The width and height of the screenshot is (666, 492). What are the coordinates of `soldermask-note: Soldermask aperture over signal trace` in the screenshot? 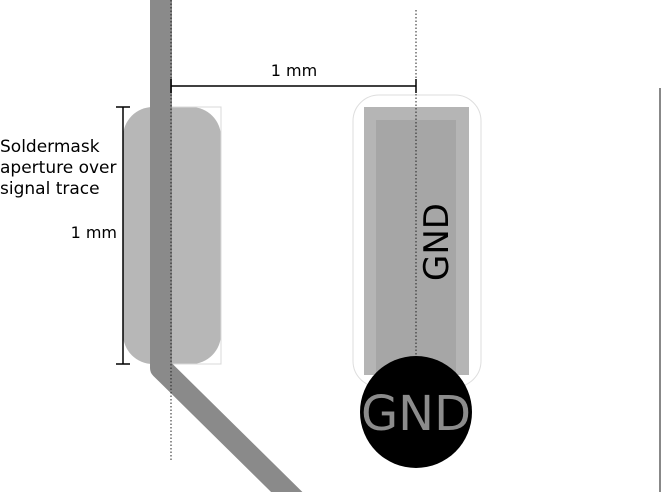 It's located at (58, 168).